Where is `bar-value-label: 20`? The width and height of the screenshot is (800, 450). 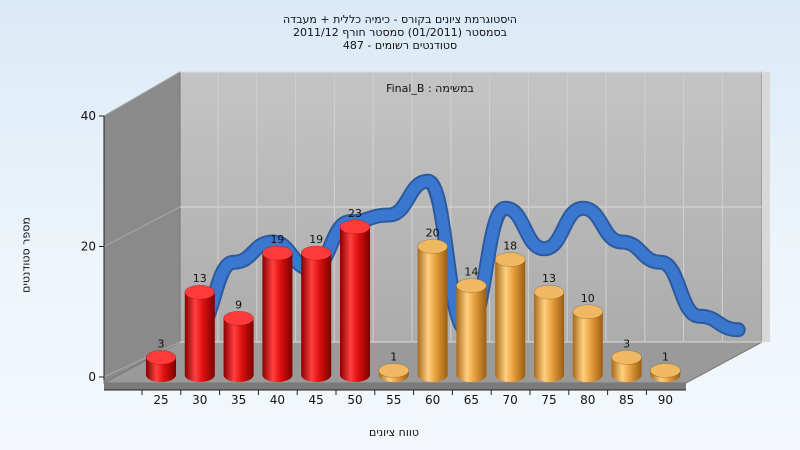
bar-value-label: 20 is located at coordinates (433, 233).